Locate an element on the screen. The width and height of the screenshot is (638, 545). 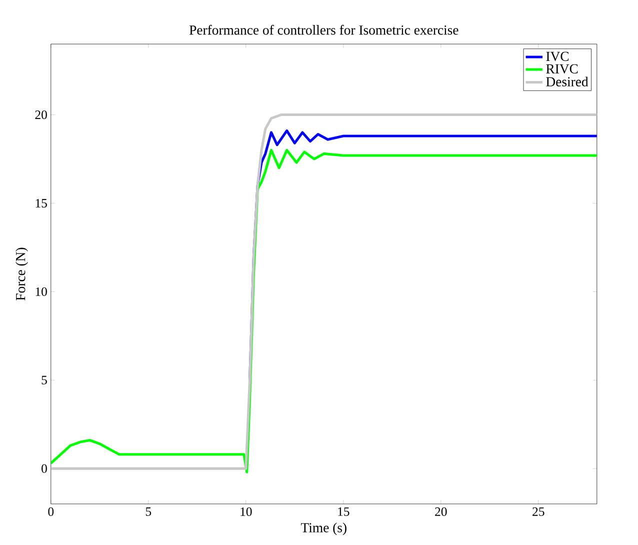
x-tick-label: 0 is located at coordinates (51, 511).